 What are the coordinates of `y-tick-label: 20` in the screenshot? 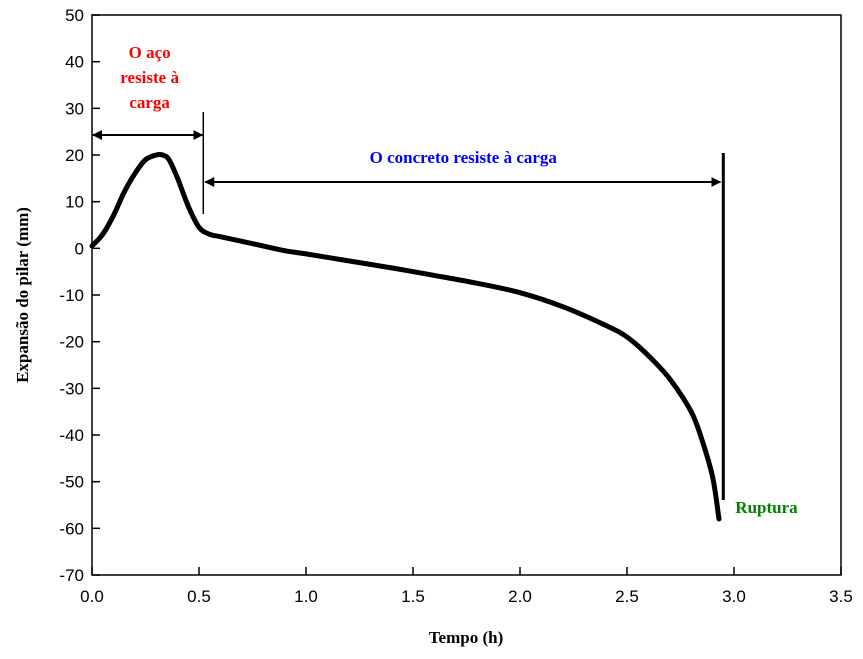 It's located at (74, 155).